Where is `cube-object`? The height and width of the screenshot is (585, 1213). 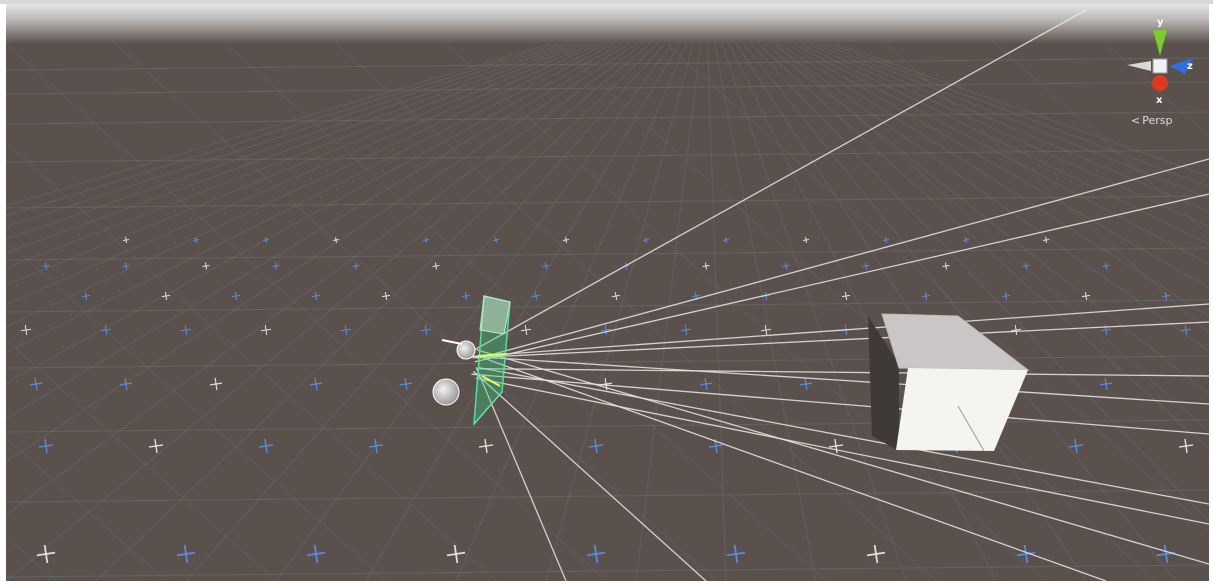 cube-object is located at coordinates (948, 382).